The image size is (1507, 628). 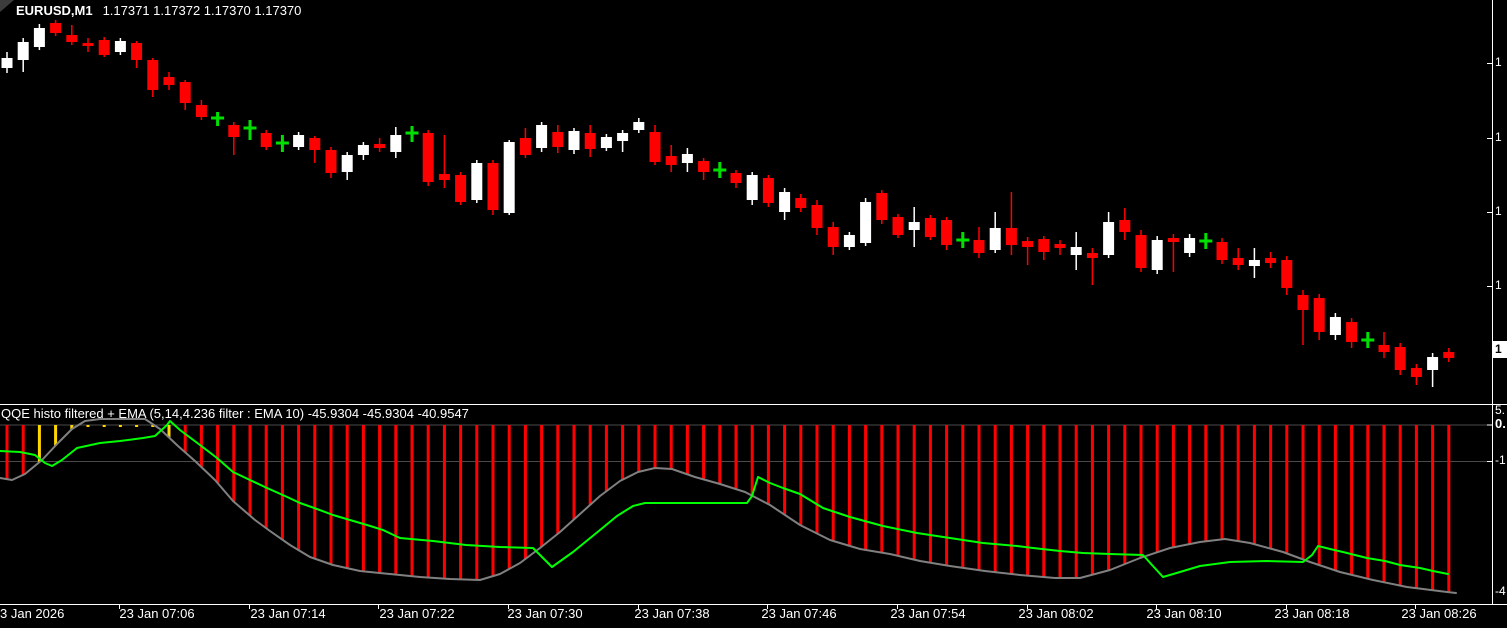 I want to click on time-axis-label: 23 Jan 07:54, so click(x=928, y=613).